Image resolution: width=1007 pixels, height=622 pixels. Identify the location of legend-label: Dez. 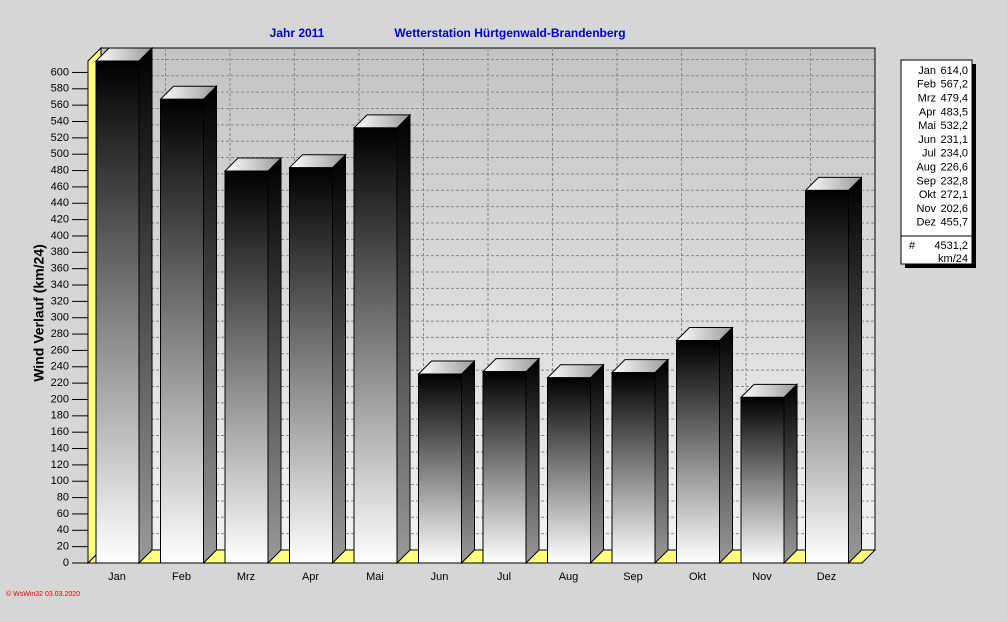
(926, 223).